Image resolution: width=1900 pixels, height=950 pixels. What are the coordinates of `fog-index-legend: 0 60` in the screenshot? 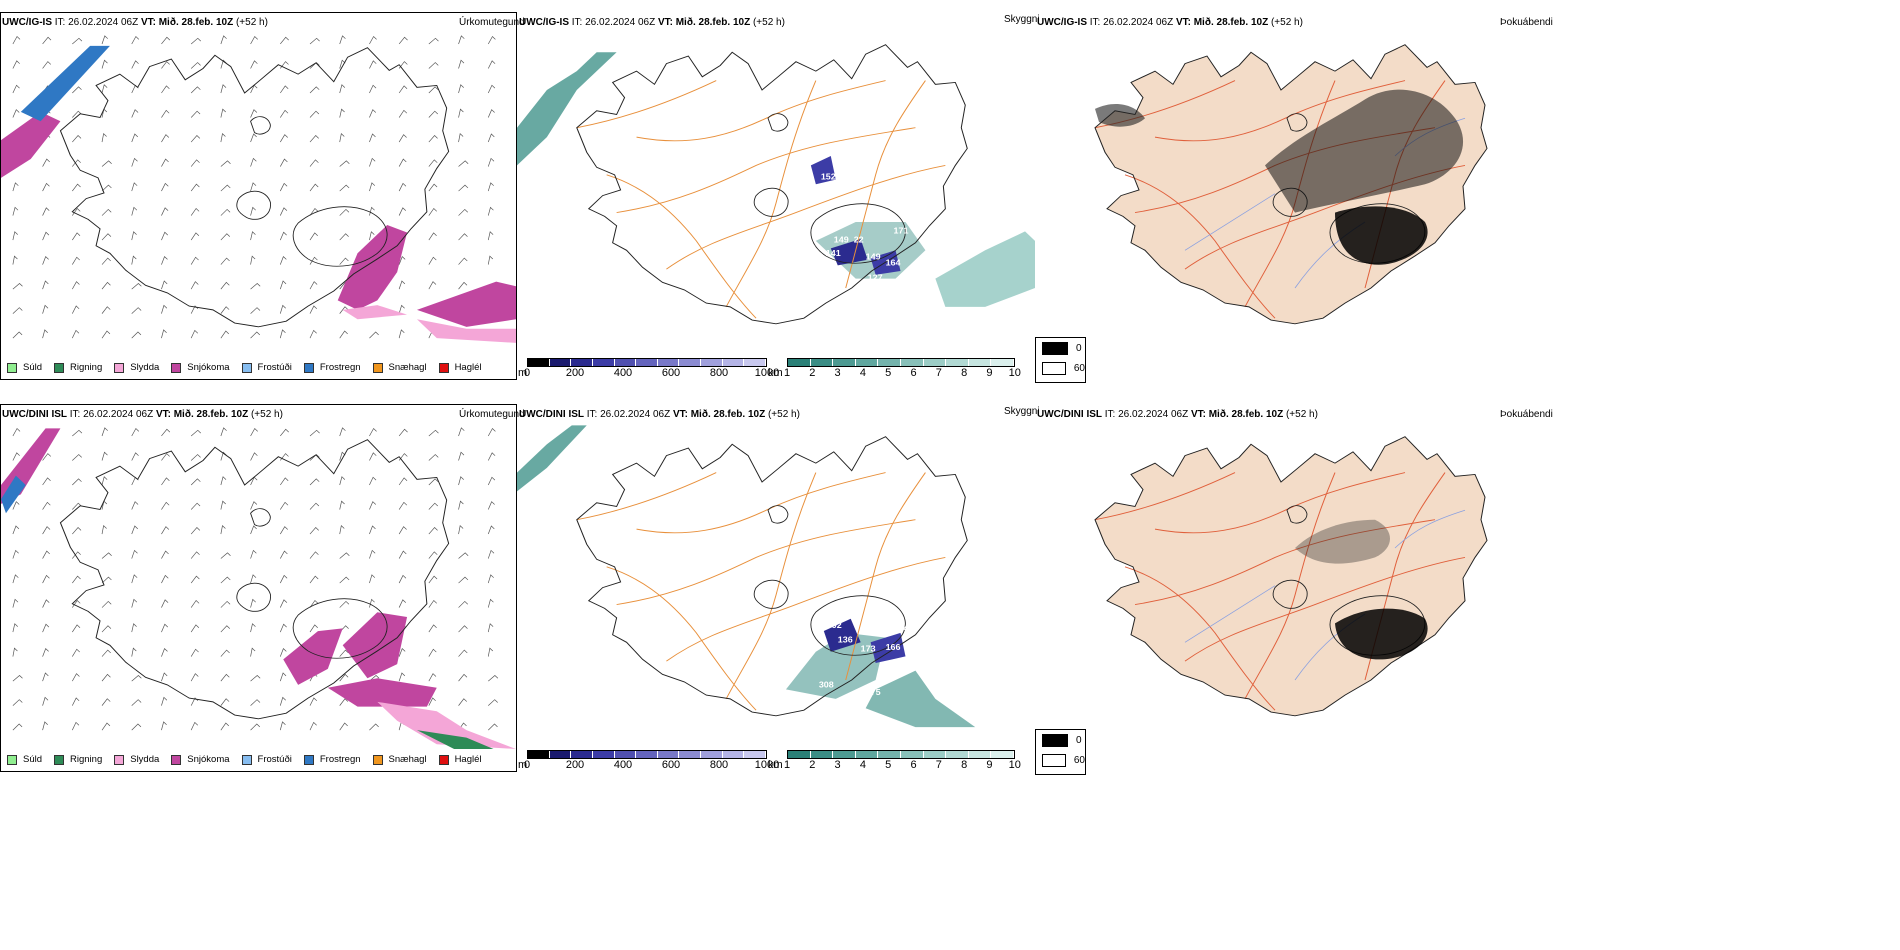 It's located at (1060, 752).